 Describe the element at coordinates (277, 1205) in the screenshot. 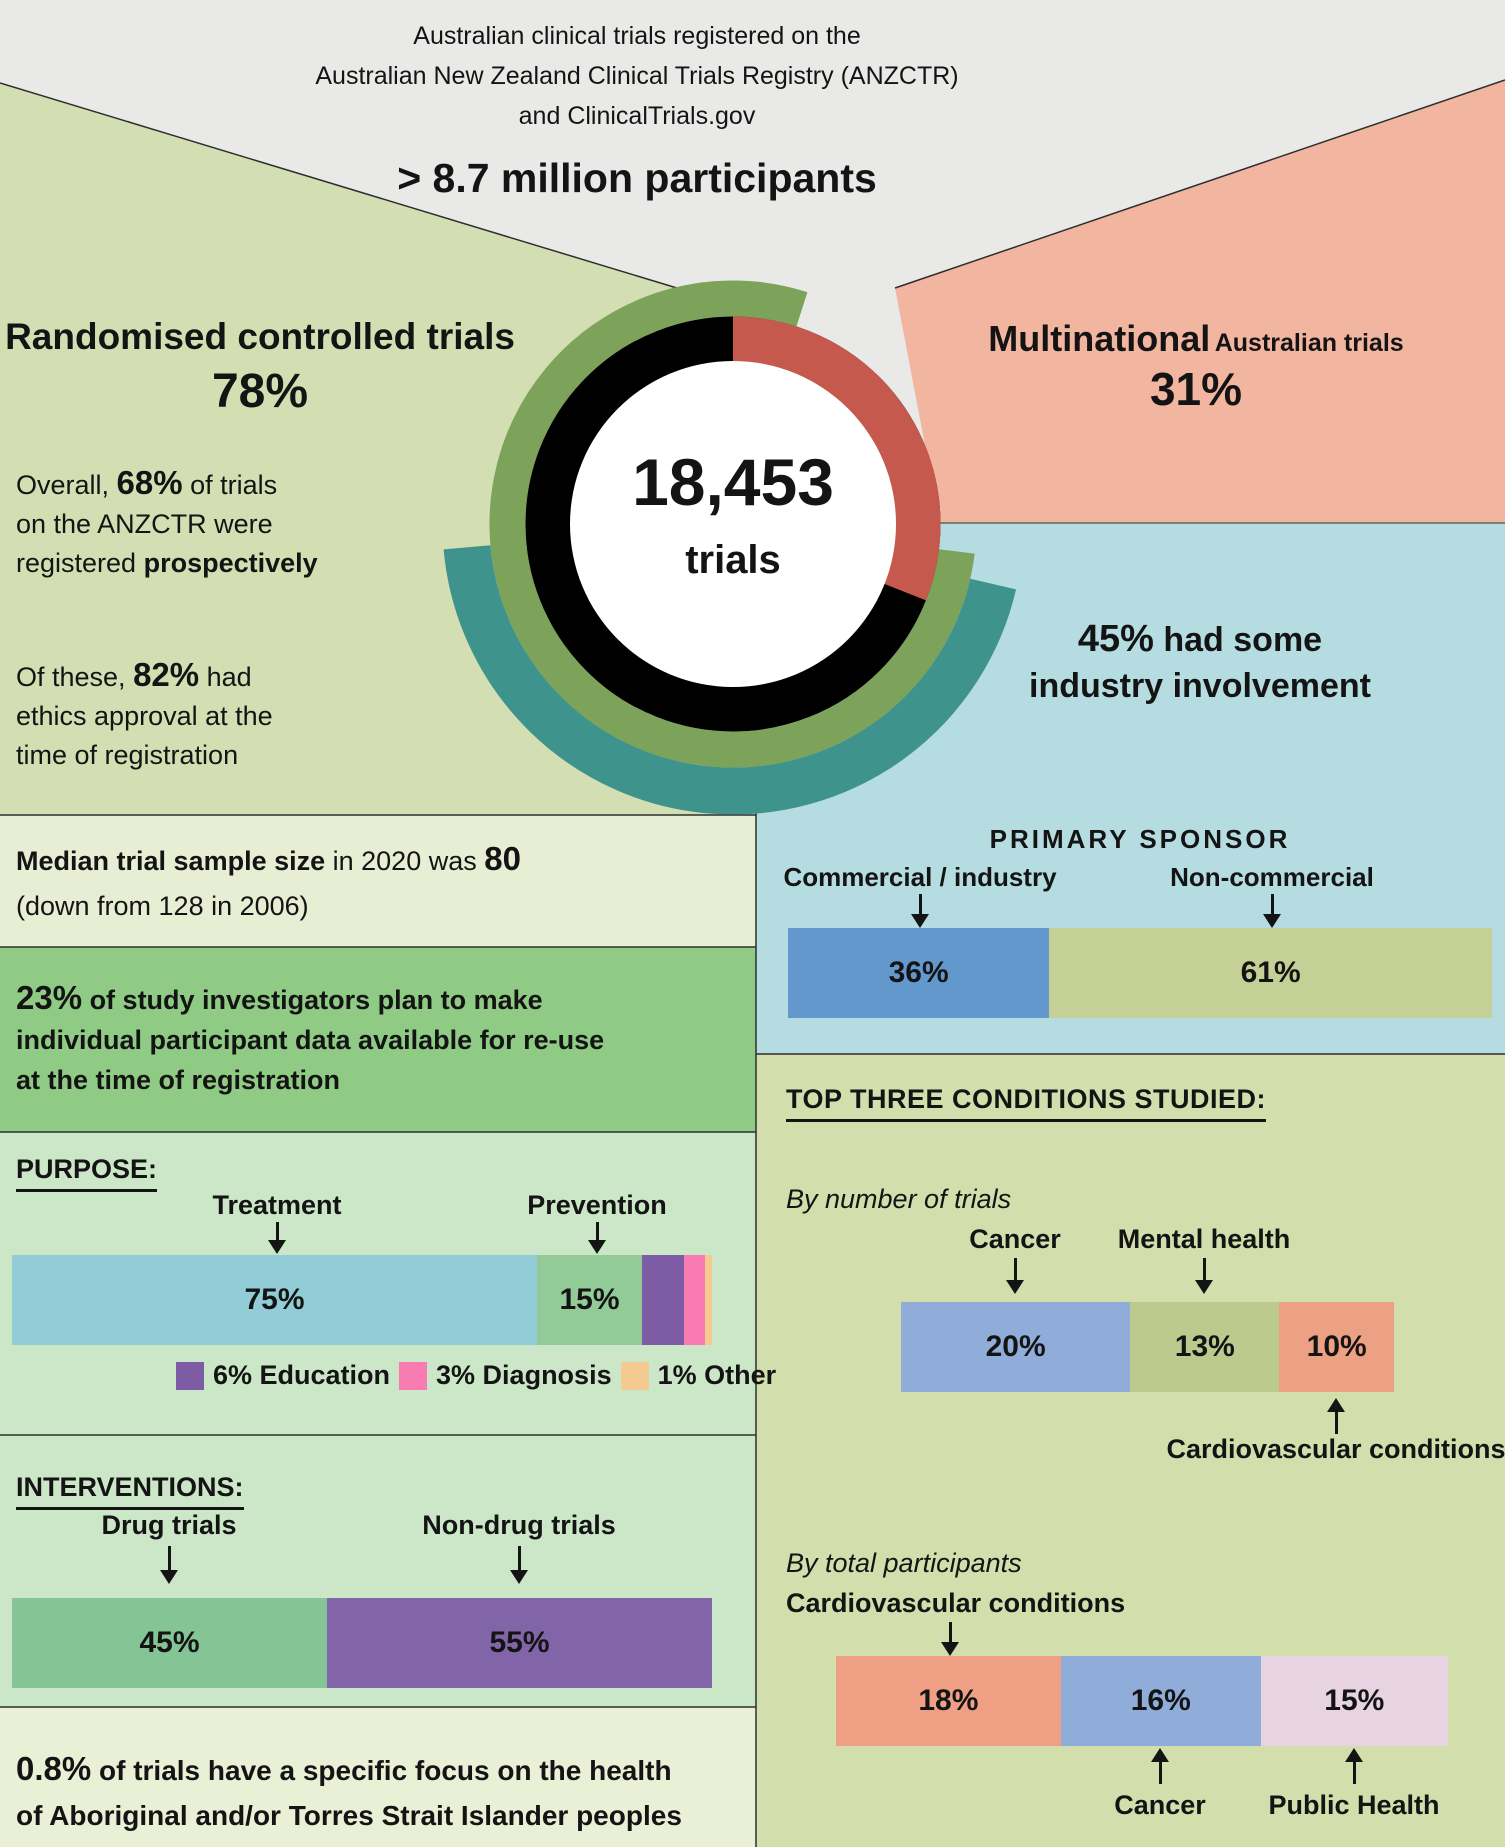

I see `purpose-label-treatment: Treatment` at that location.